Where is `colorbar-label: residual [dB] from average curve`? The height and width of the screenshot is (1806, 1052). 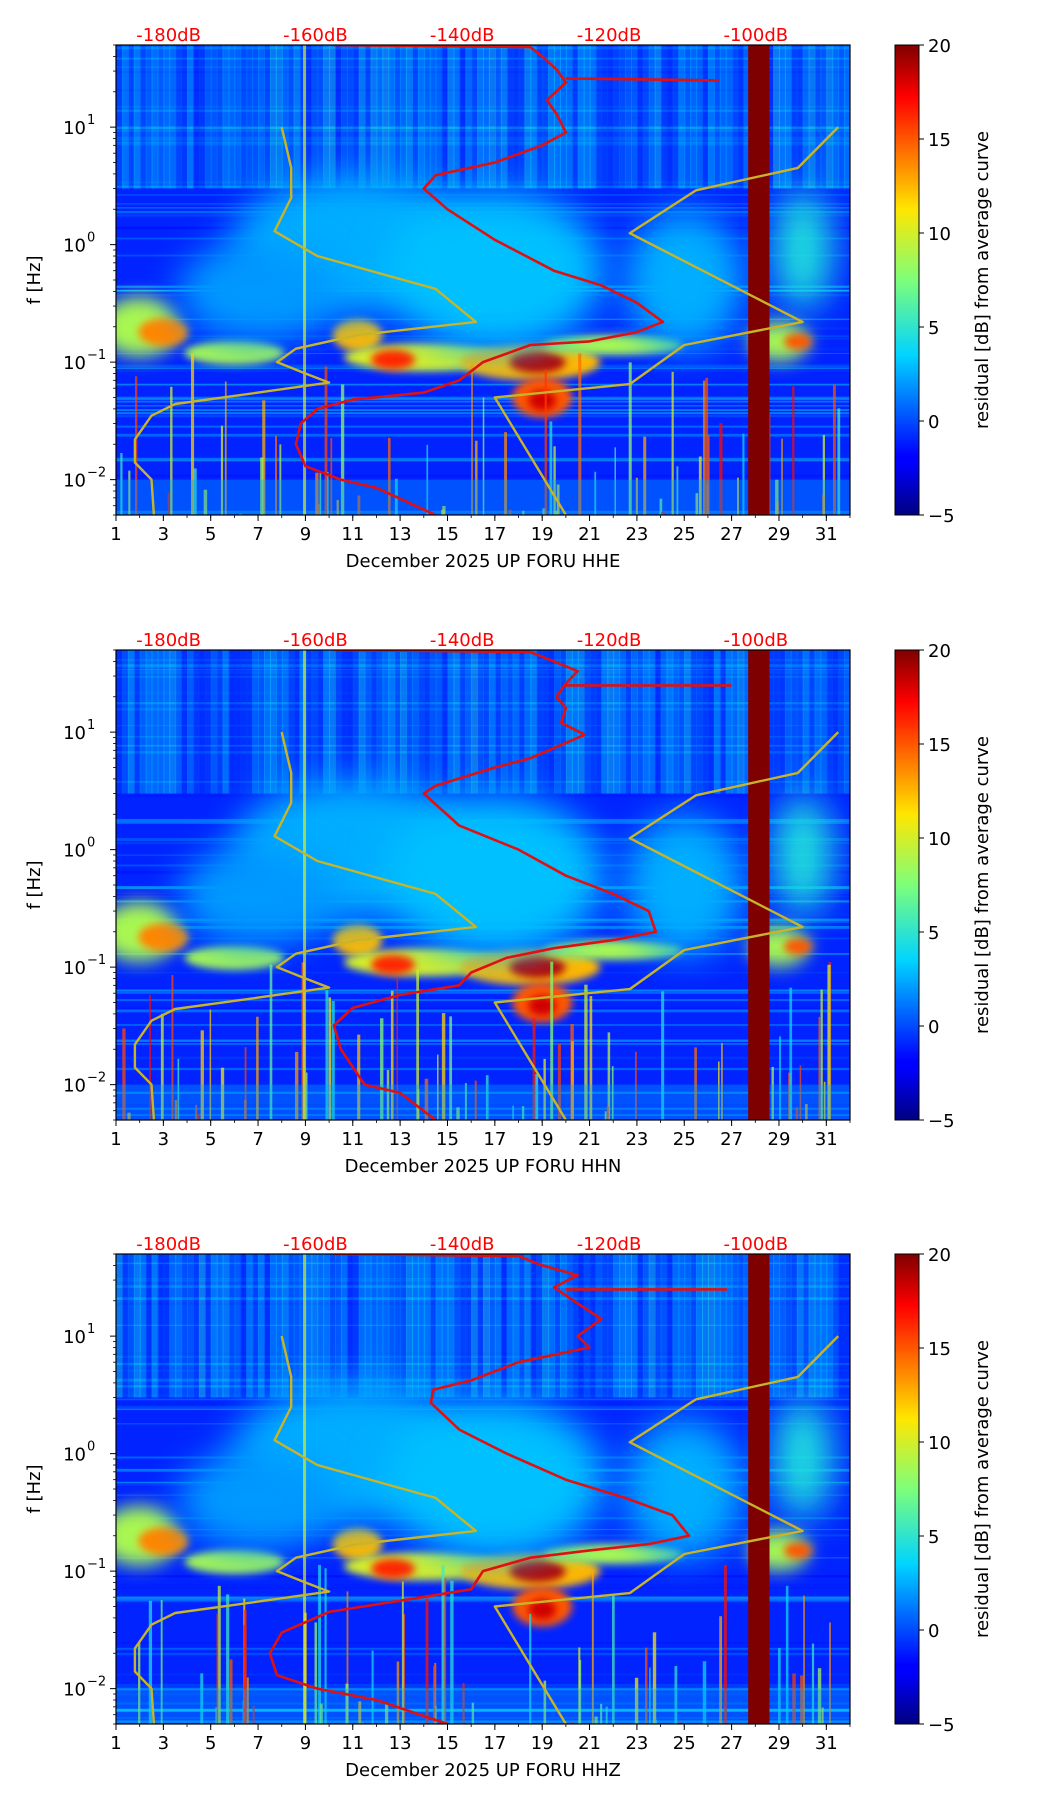
colorbar-label: residual [dB] from average curve is located at coordinates (982, 1489).